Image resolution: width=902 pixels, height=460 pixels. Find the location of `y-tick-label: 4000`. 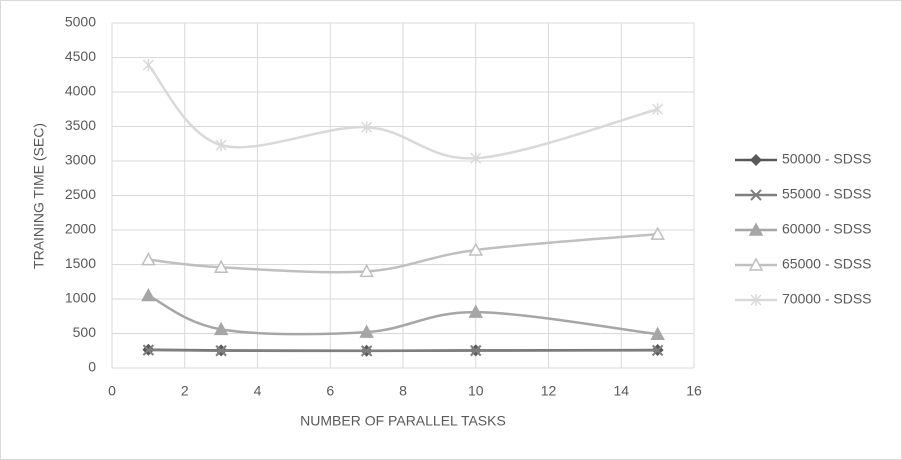

y-tick-label: 4000 is located at coordinates (80, 91).